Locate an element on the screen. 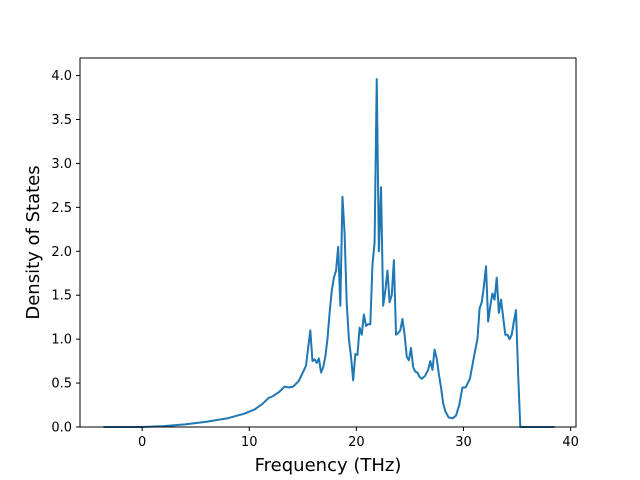 The image size is (640, 480). x-tick-label: 30 is located at coordinates (463, 442).